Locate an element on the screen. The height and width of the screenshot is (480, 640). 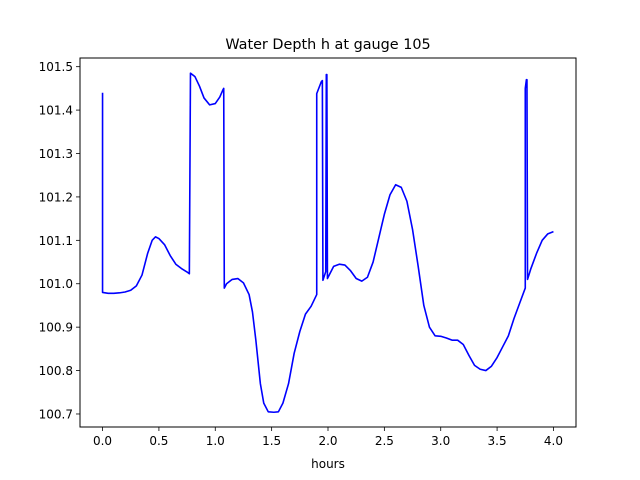
y-tick-label: 101.5 is located at coordinates (56, 67).